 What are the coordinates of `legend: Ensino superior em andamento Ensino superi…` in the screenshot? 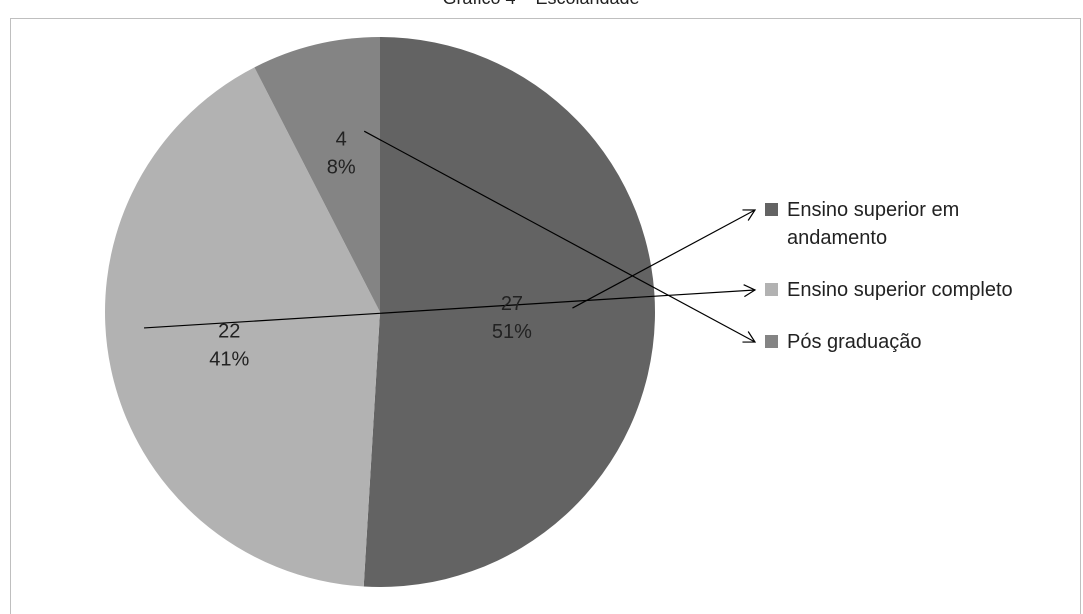 It's located at (889, 276).